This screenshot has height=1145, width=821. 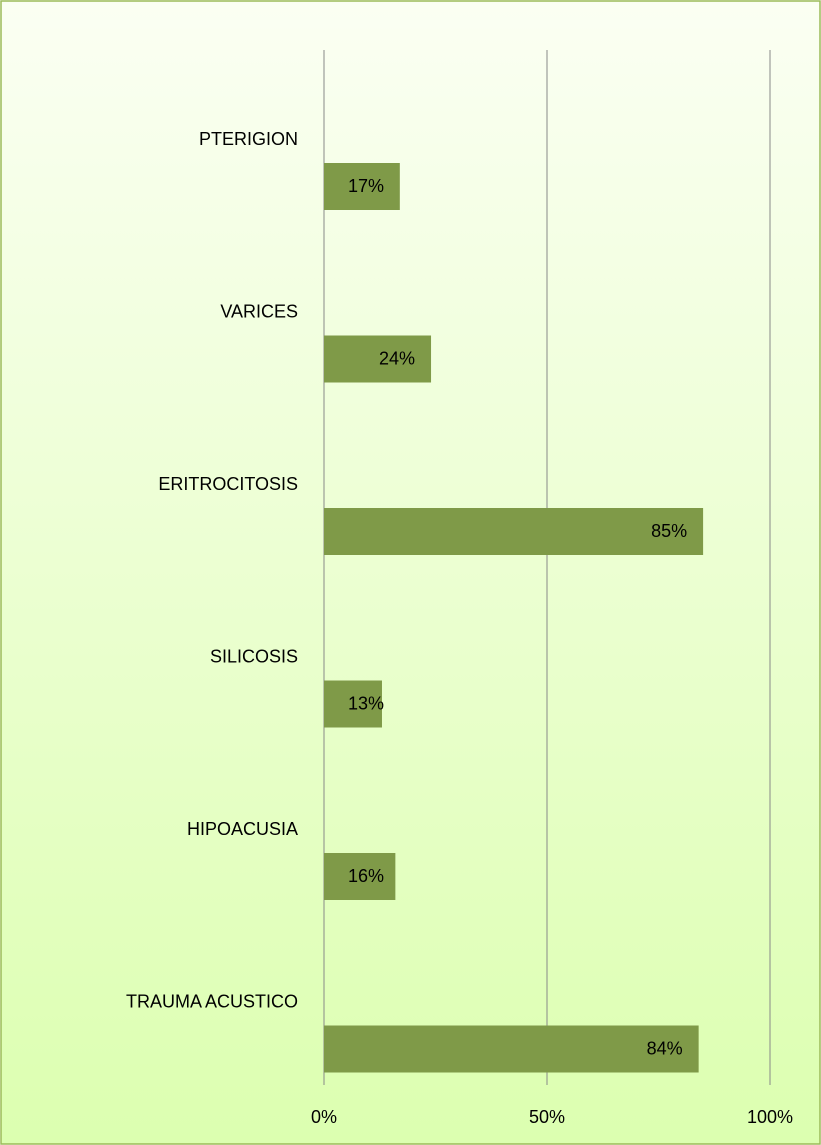 What do you see at coordinates (770, 1117) in the screenshot?
I see `x-tick-label: 100%` at bounding box center [770, 1117].